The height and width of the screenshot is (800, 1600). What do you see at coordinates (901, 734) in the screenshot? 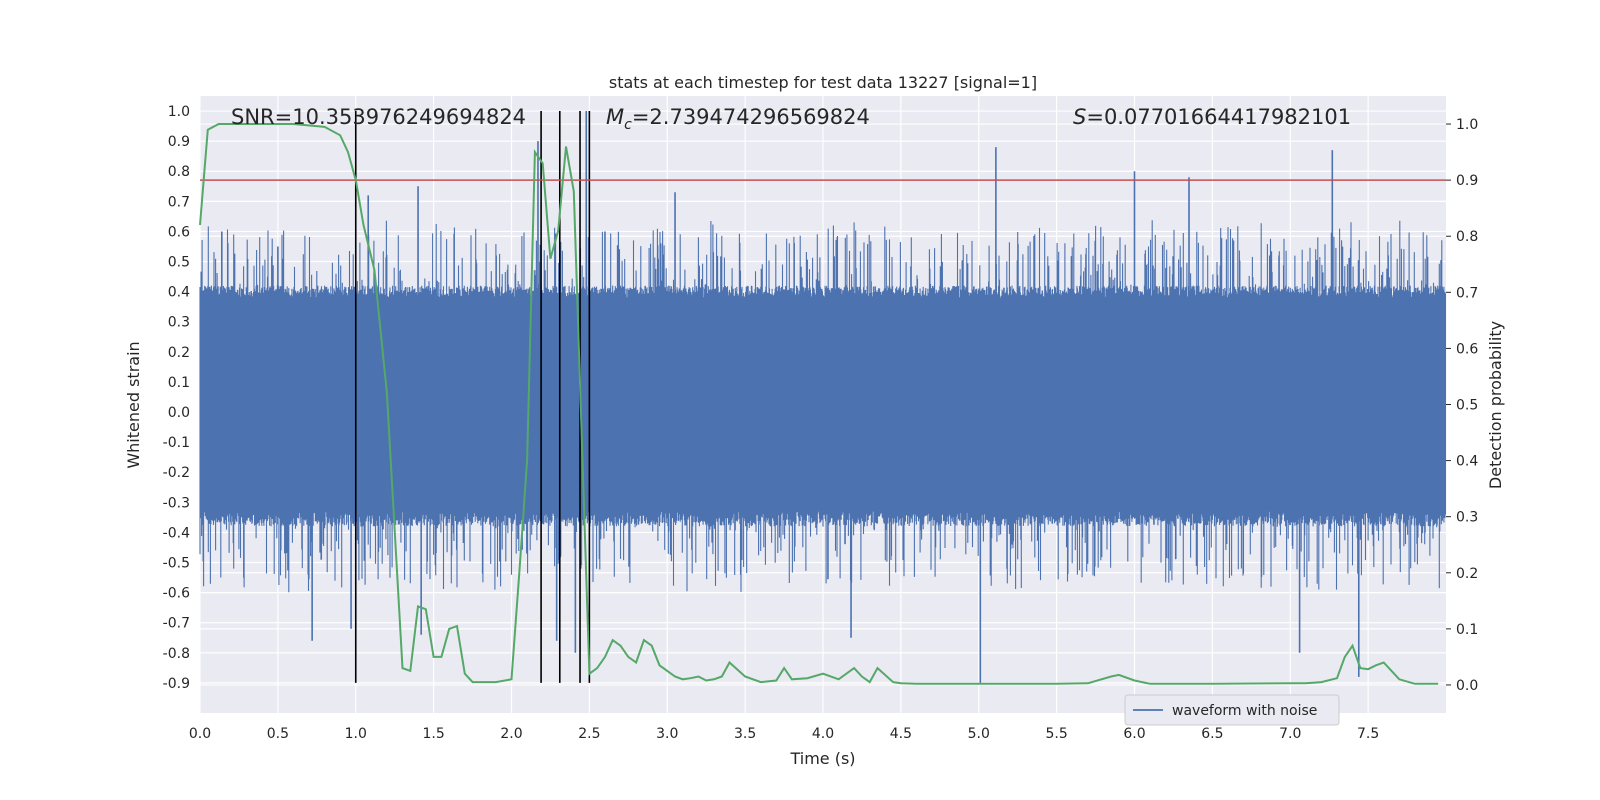
I see `x-tick-label: 4.5` at bounding box center [901, 734].